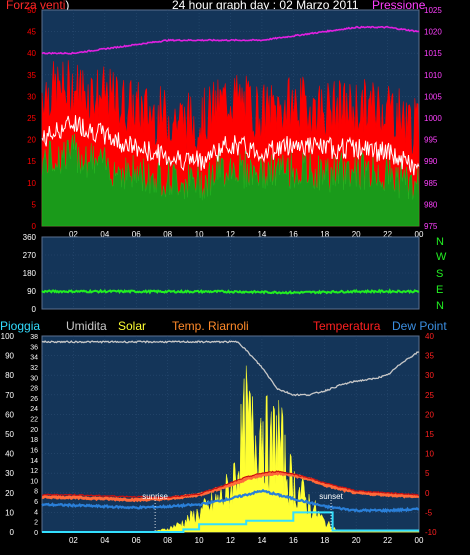 The height and width of the screenshot is (555, 470). Describe the element at coordinates (34, 309) in the screenshot. I see `direction-y-tick: 0` at that location.